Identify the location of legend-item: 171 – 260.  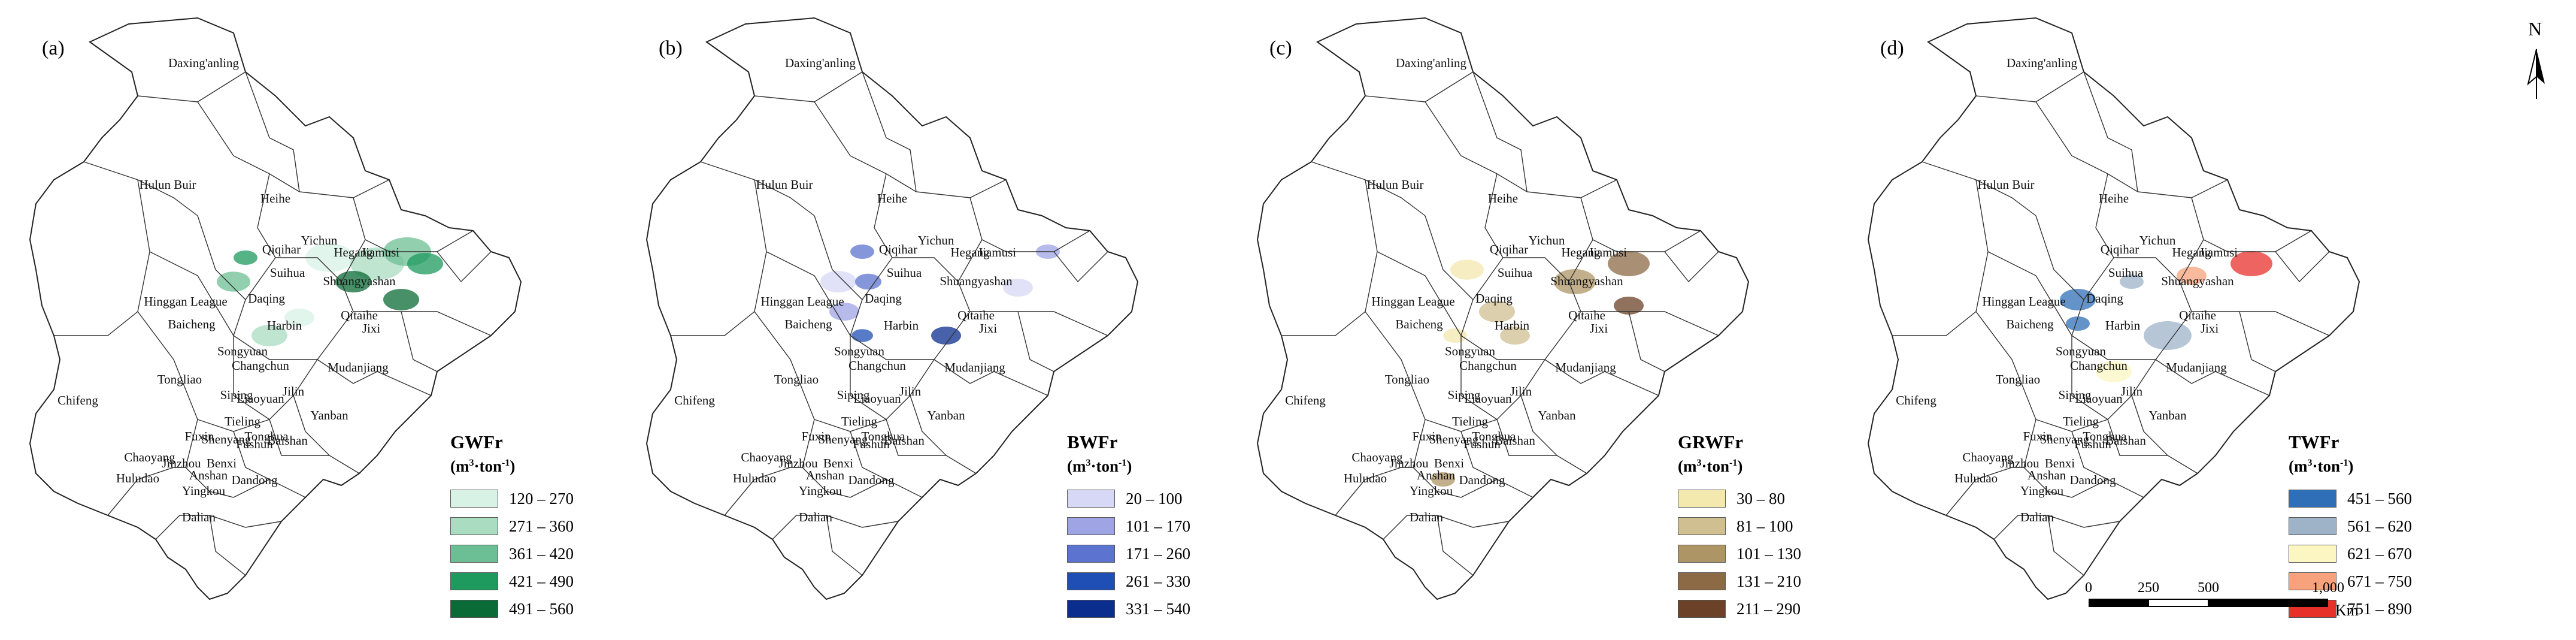
(1145, 553).